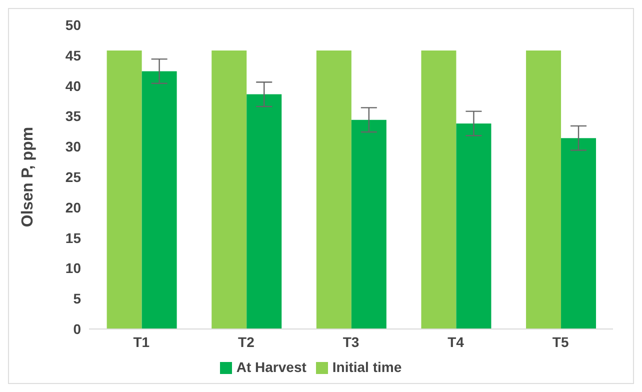 This screenshot has width=642, height=392. I want to click on x-tick-label: T1, so click(141, 342).